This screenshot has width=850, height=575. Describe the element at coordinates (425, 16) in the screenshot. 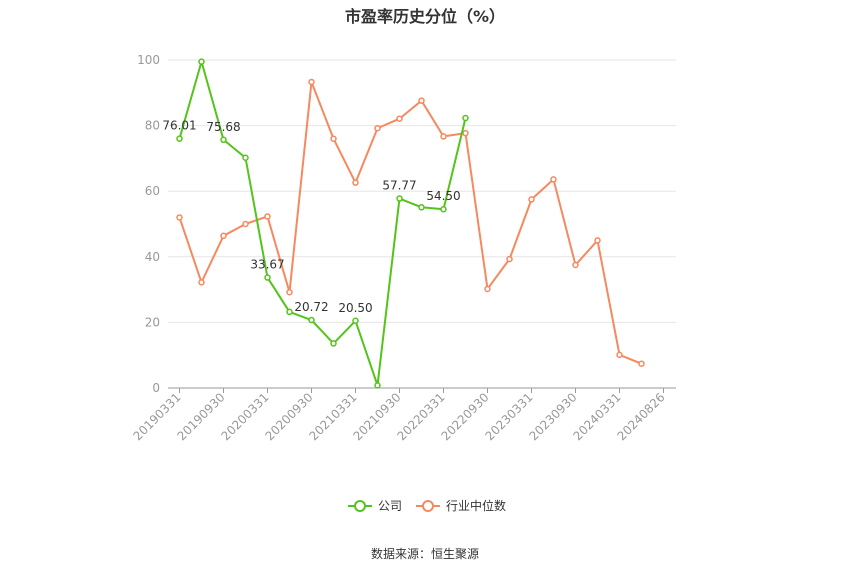

I see `chart-title: 市盈率历史分位（%）` at that location.